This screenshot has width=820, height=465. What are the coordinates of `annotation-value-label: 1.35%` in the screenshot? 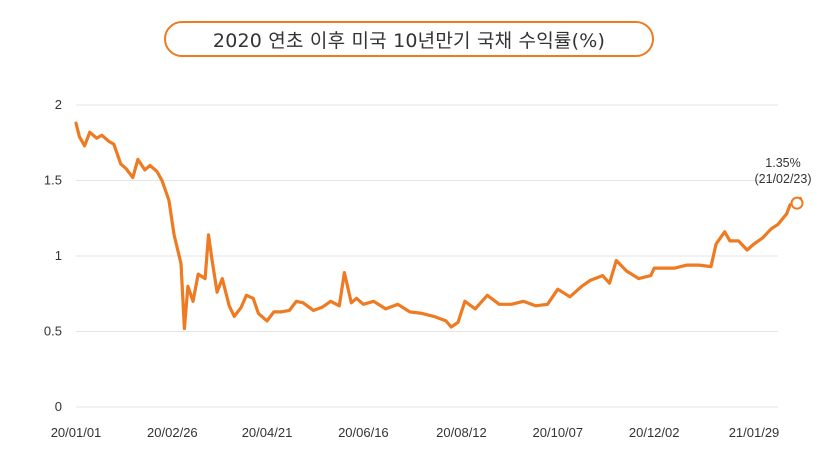 It's located at (782, 163).